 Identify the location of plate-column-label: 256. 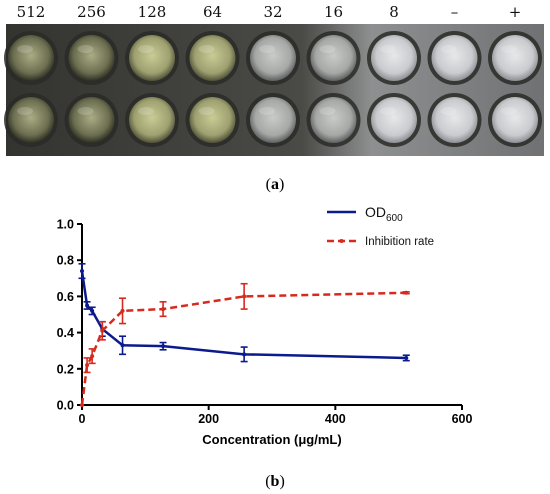
(91, 12).